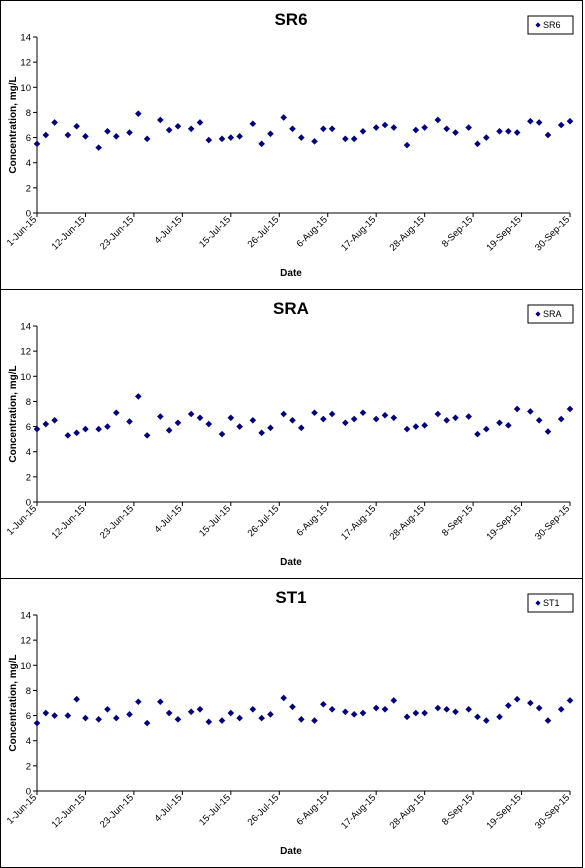 The image size is (585, 868). I want to click on y-tick-label: 14, so click(25, 38).